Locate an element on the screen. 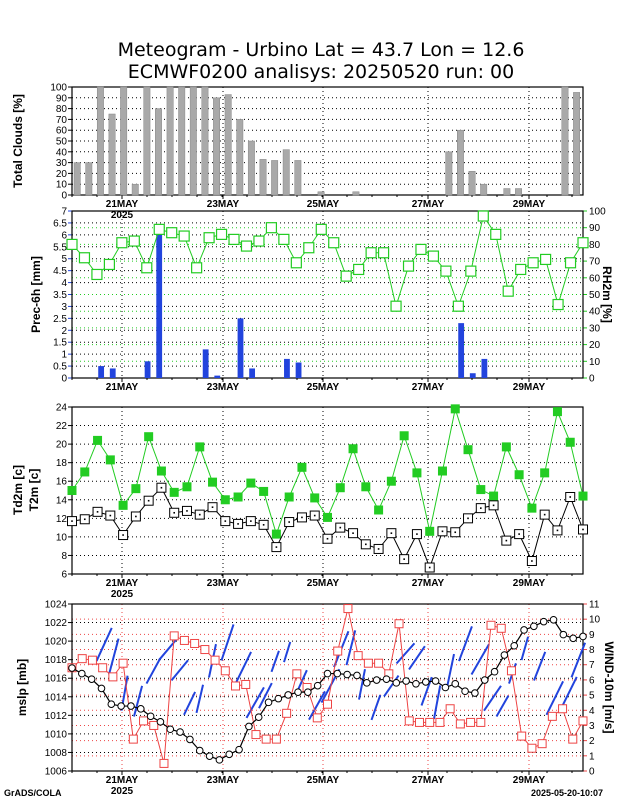  x-day-label: 27MAY is located at coordinates (428, 583).